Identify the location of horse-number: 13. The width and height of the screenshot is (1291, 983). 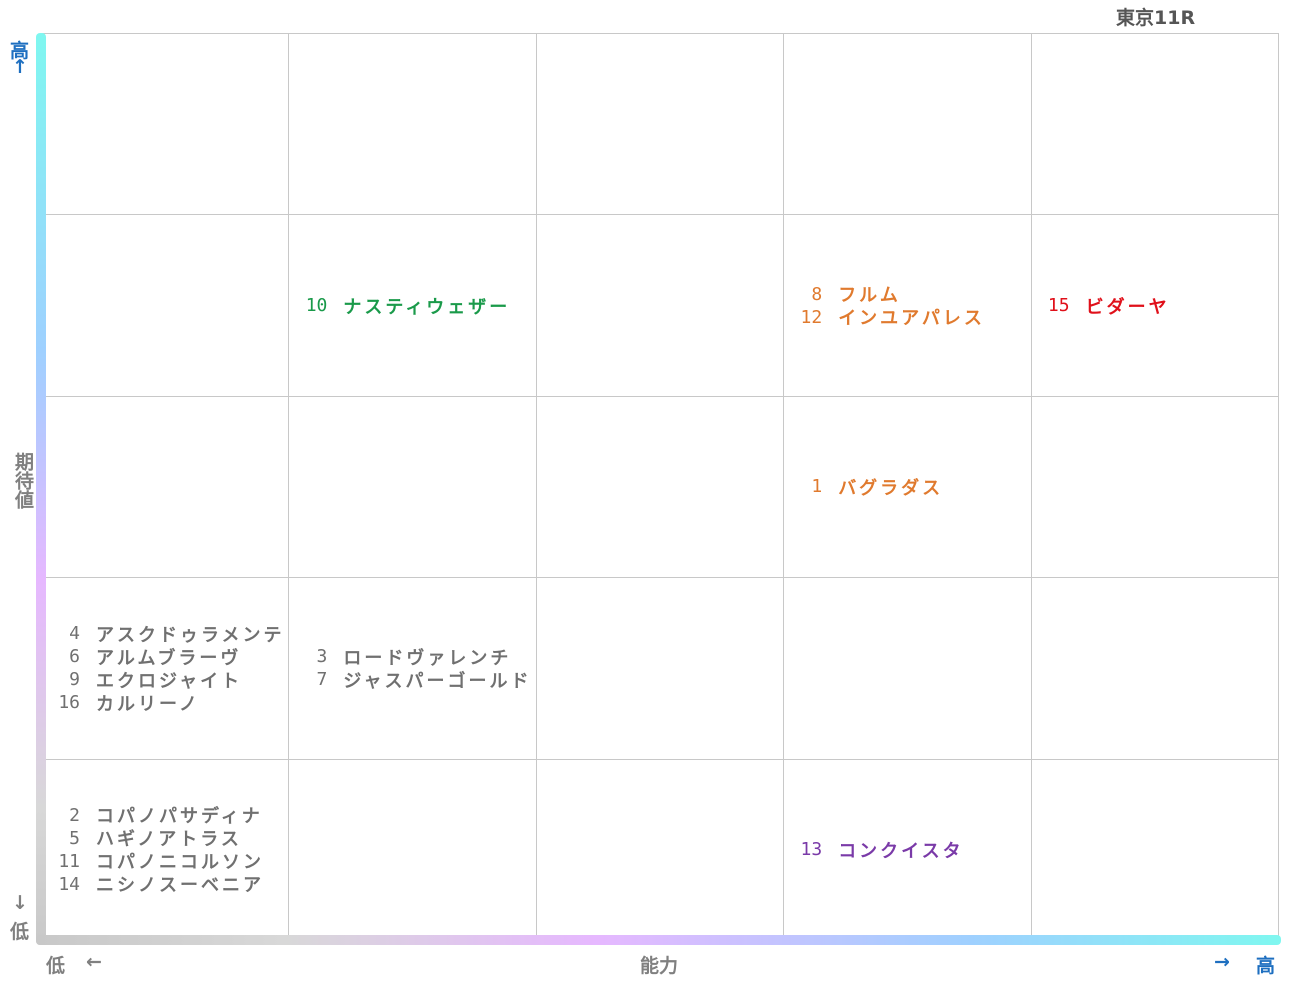
(811, 850).